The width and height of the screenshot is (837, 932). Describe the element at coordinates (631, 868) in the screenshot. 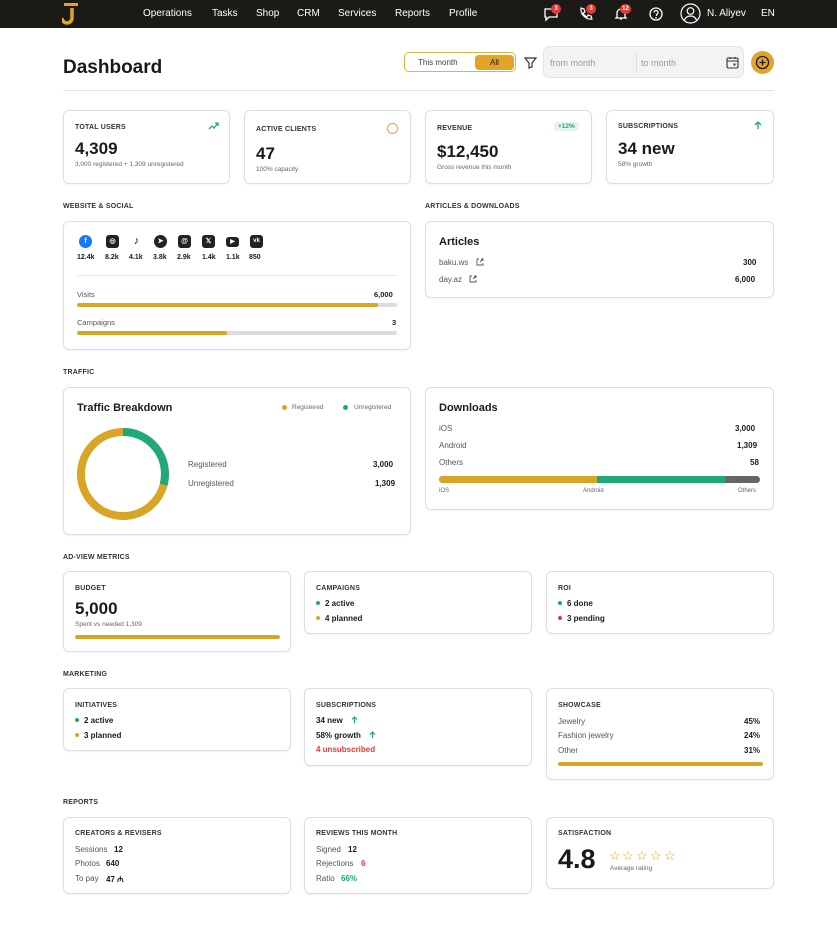

I see `satisfaction-subtext: Average rating` at that location.